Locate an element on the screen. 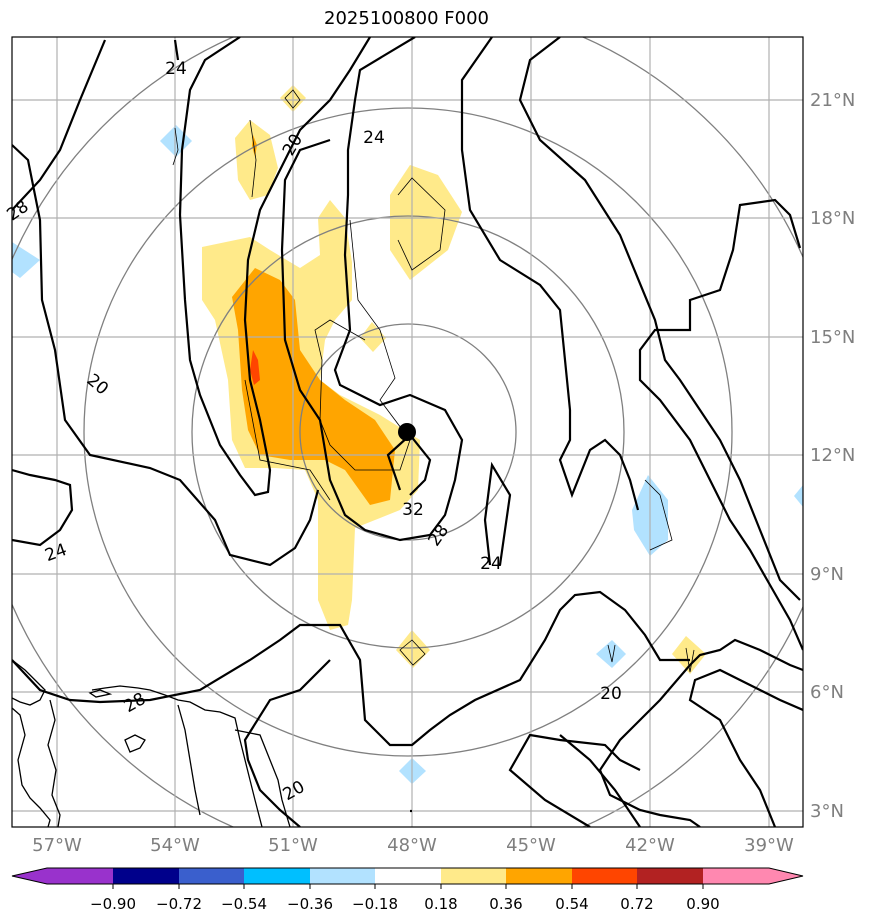 Image resolution: width=873 pixels, height=924 pixels. y-tick-label: 9°N is located at coordinates (827, 574).